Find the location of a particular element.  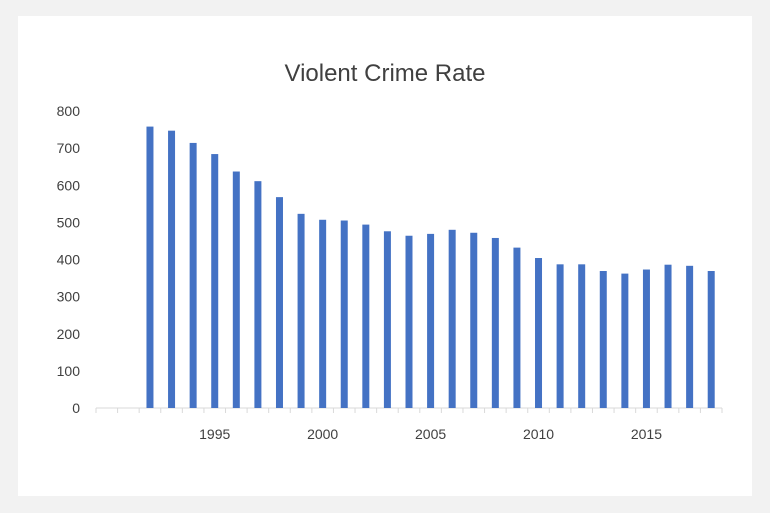

y-tick-label: 800 is located at coordinates (69, 111).